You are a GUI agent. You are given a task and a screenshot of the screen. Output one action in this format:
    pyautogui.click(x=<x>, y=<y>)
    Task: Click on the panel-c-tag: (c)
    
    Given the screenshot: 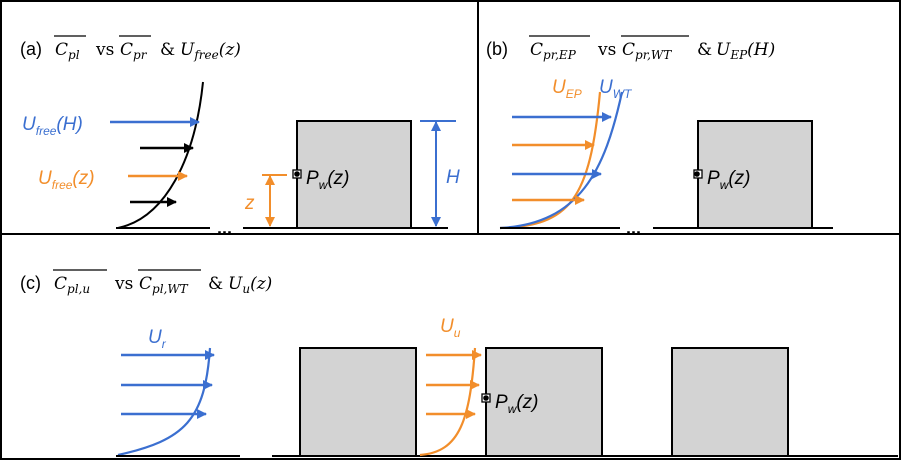 What is the action you would take?
    pyautogui.click(x=30, y=283)
    